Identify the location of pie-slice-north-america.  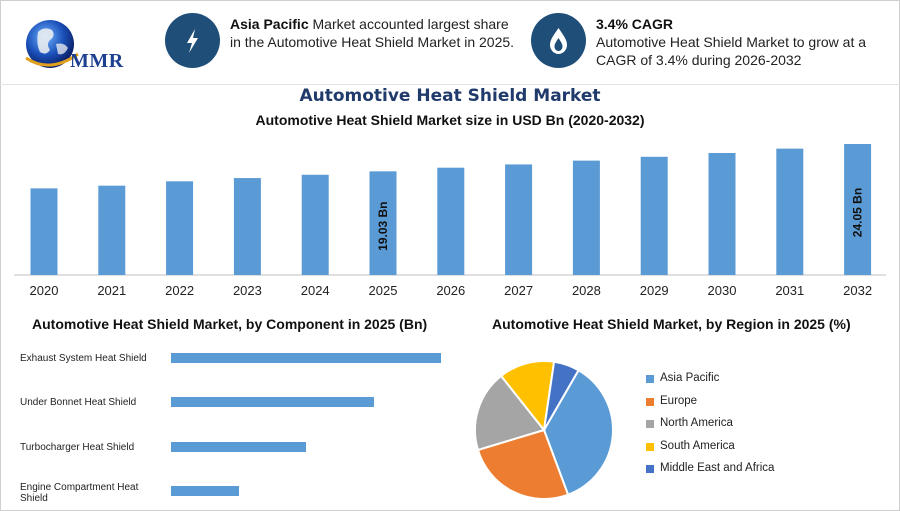
(510, 413).